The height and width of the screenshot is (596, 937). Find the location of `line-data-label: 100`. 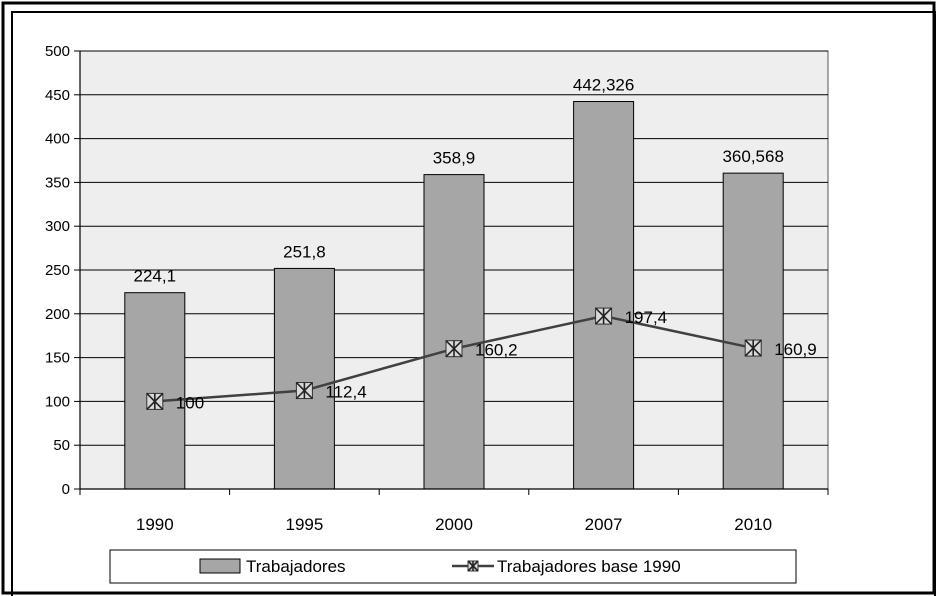

line-data-label: 100 is located at coordinates (190, 402).